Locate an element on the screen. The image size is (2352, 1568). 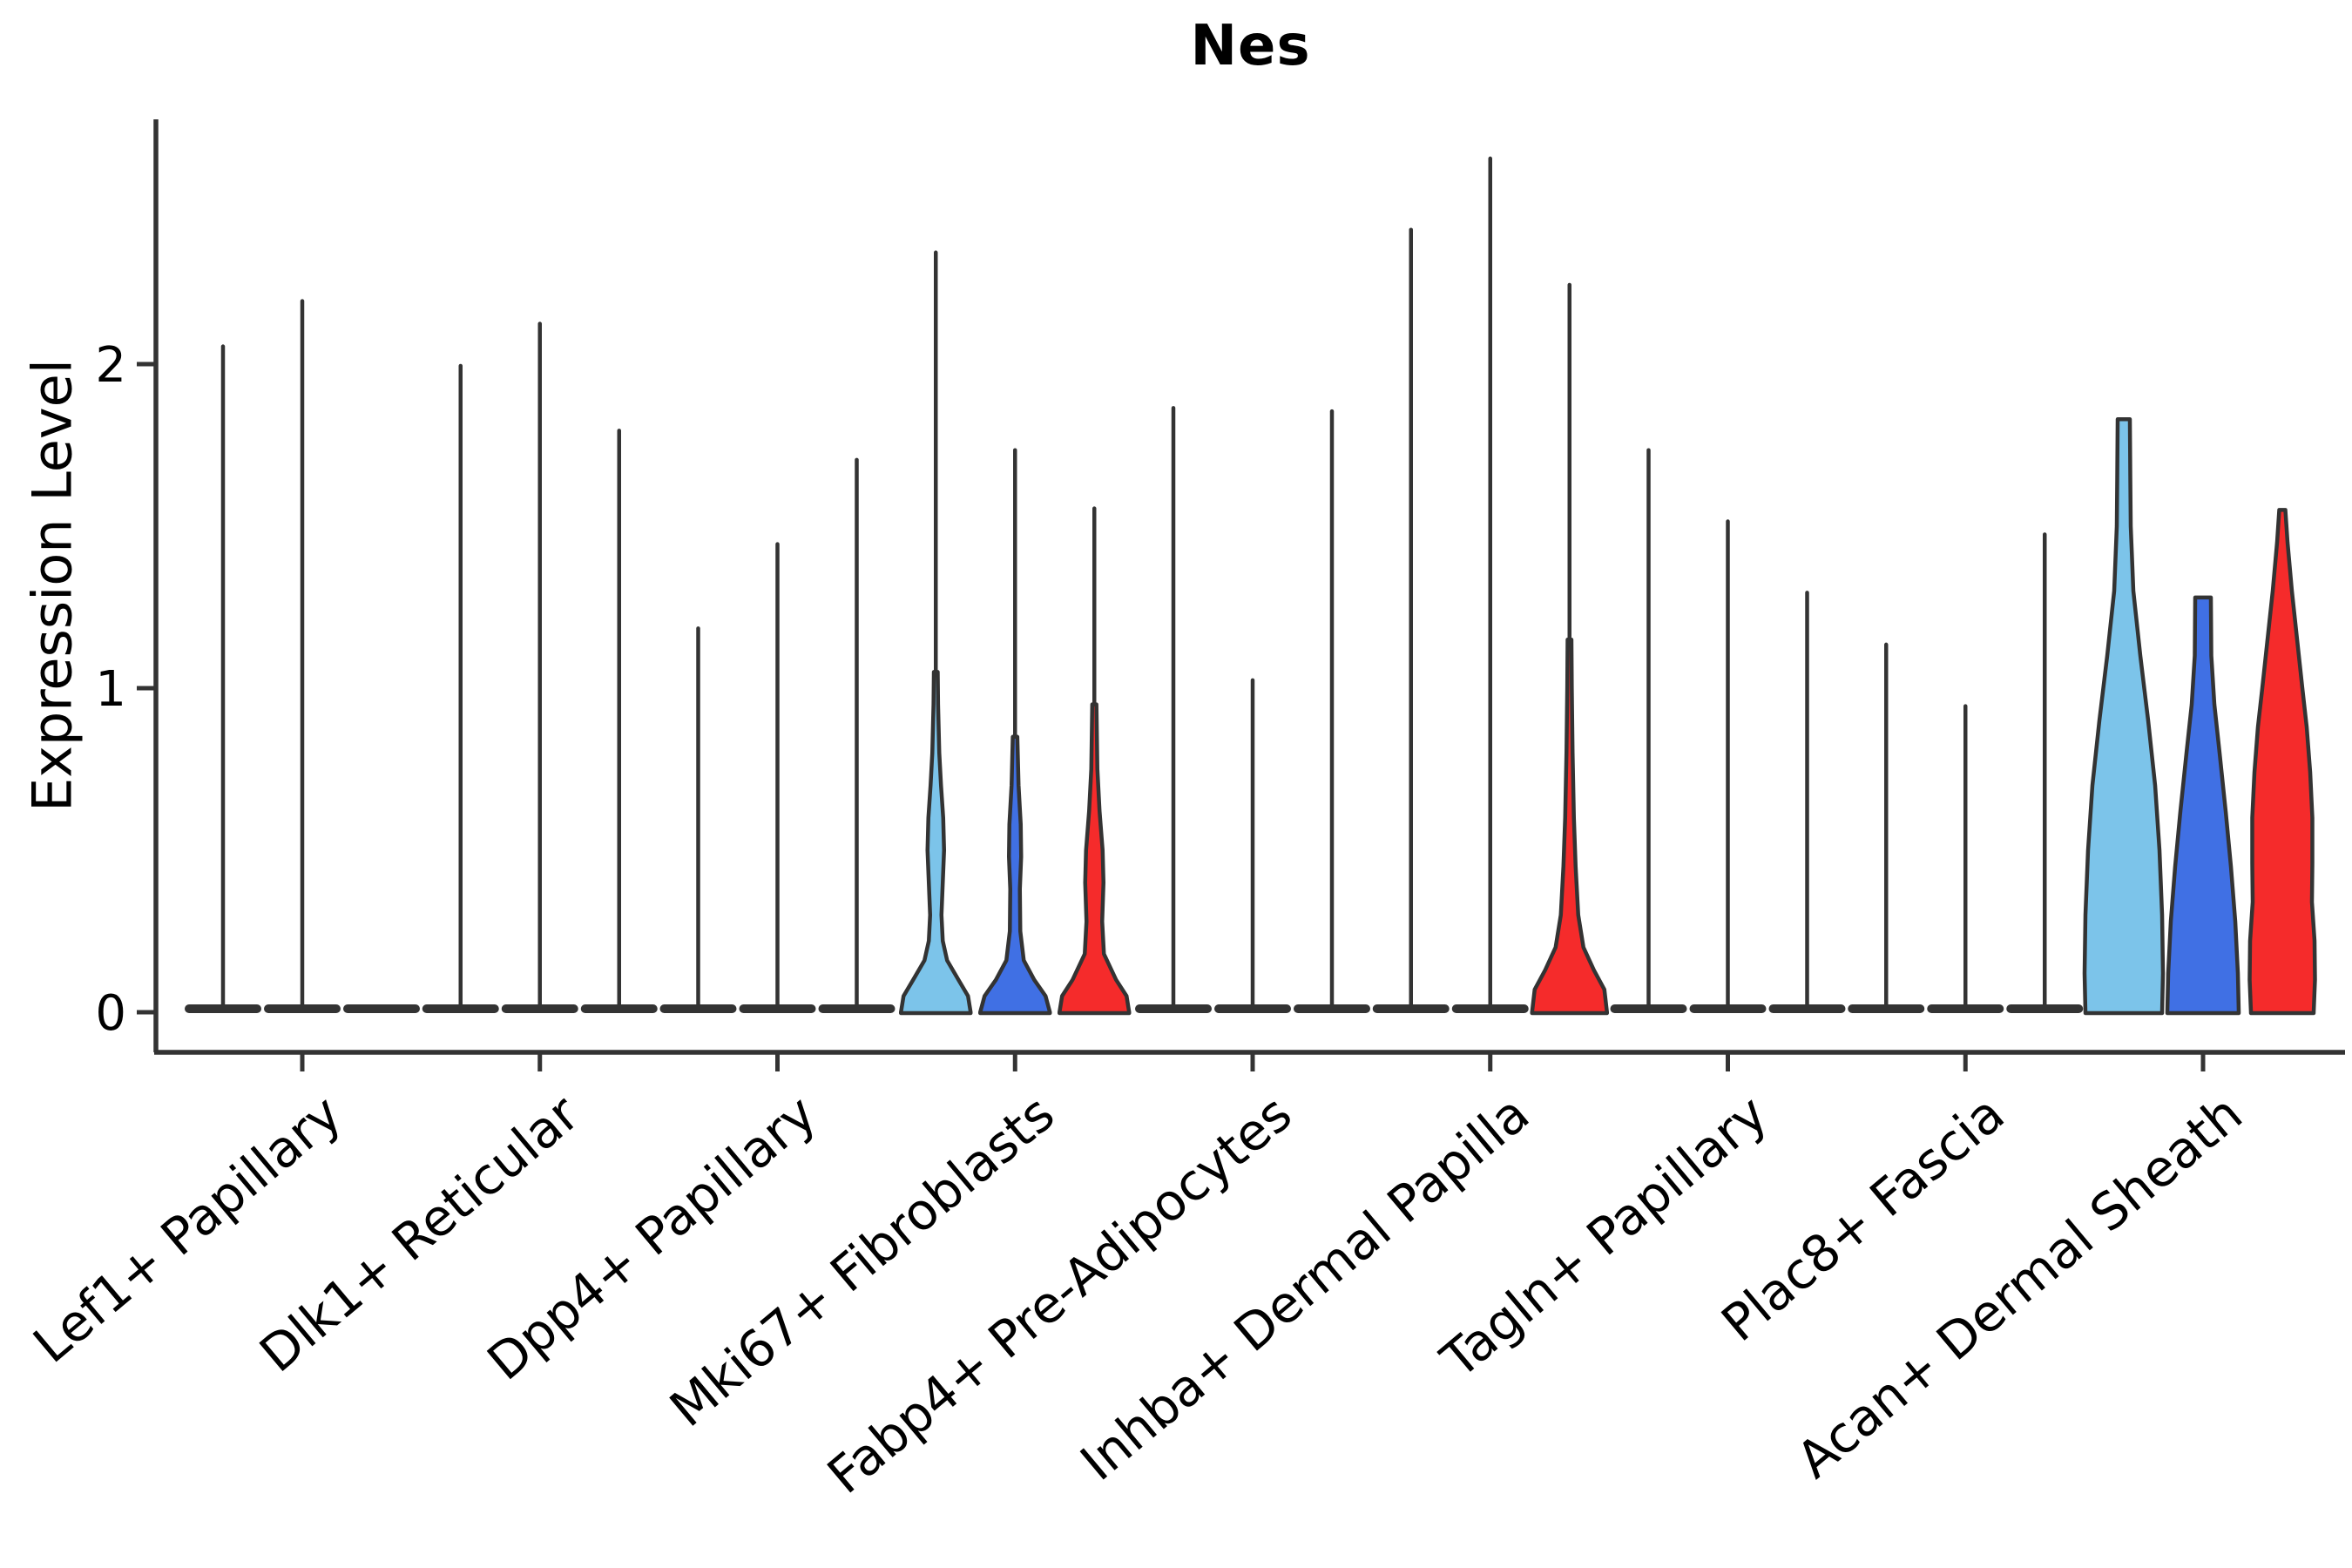
y-tick-label: 1 is located at coordinates (110, 689).